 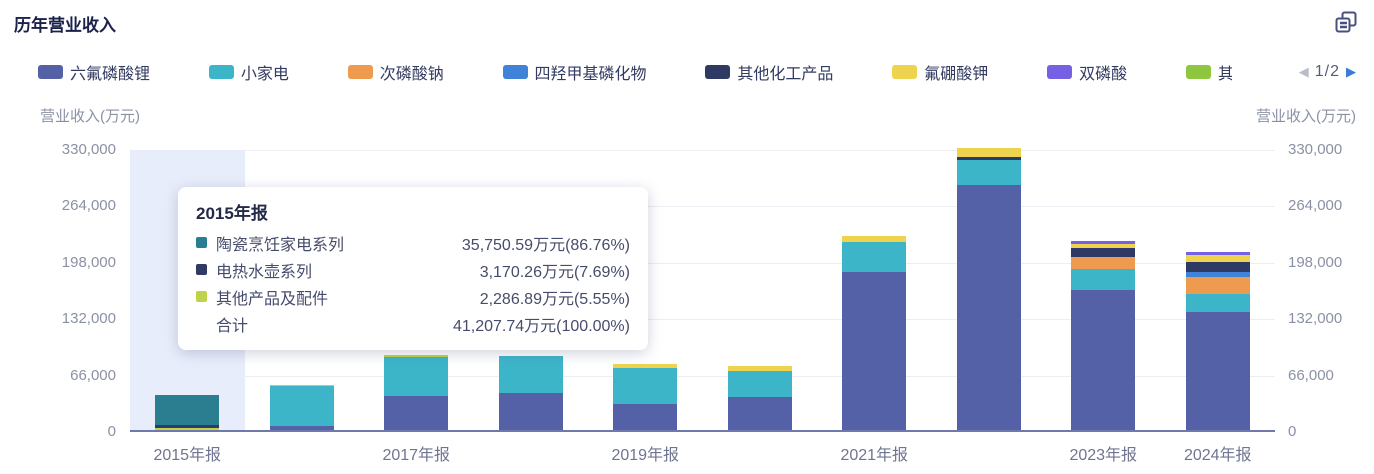 What do you see at coordinates (1217, 275) in the screenshot?
I see `bar-segment-四羟甲基磷化物` at bounding box center [1217, 275].